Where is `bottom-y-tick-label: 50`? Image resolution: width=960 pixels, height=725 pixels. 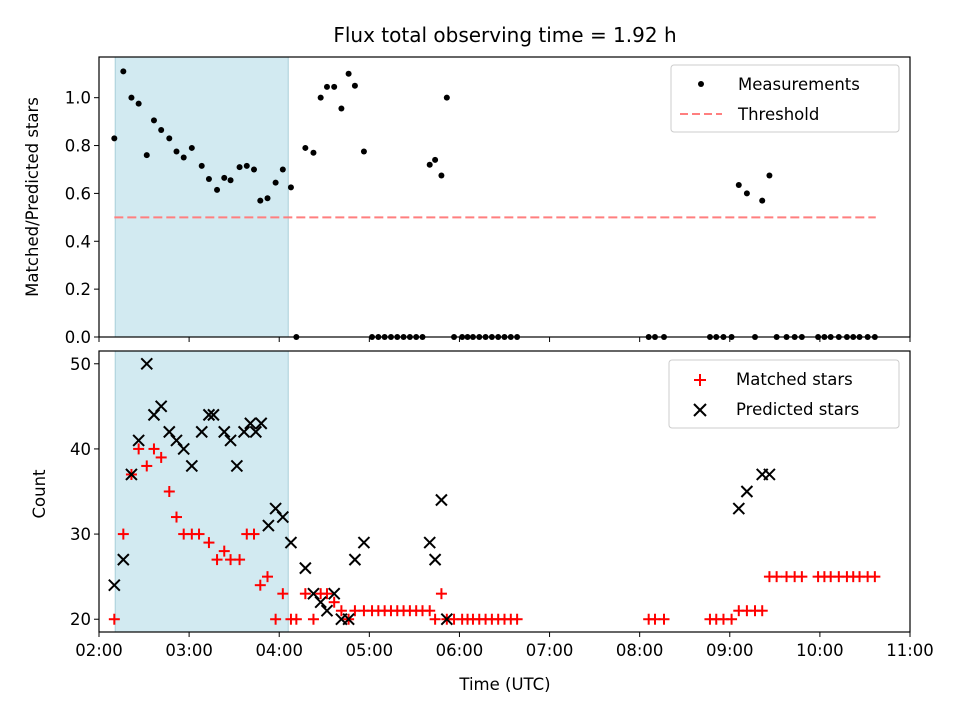
bottom-y-tick-label: 50 is located at coordinates (80, 364).